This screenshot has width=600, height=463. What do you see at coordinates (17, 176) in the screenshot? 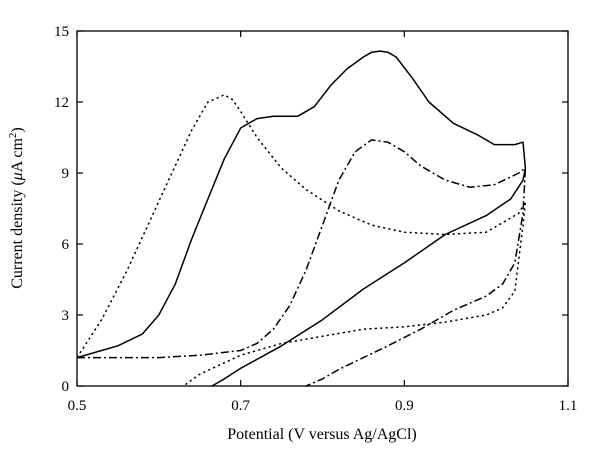
I see `y-axis-title-mu: μ` at bounding box center [17, 176].